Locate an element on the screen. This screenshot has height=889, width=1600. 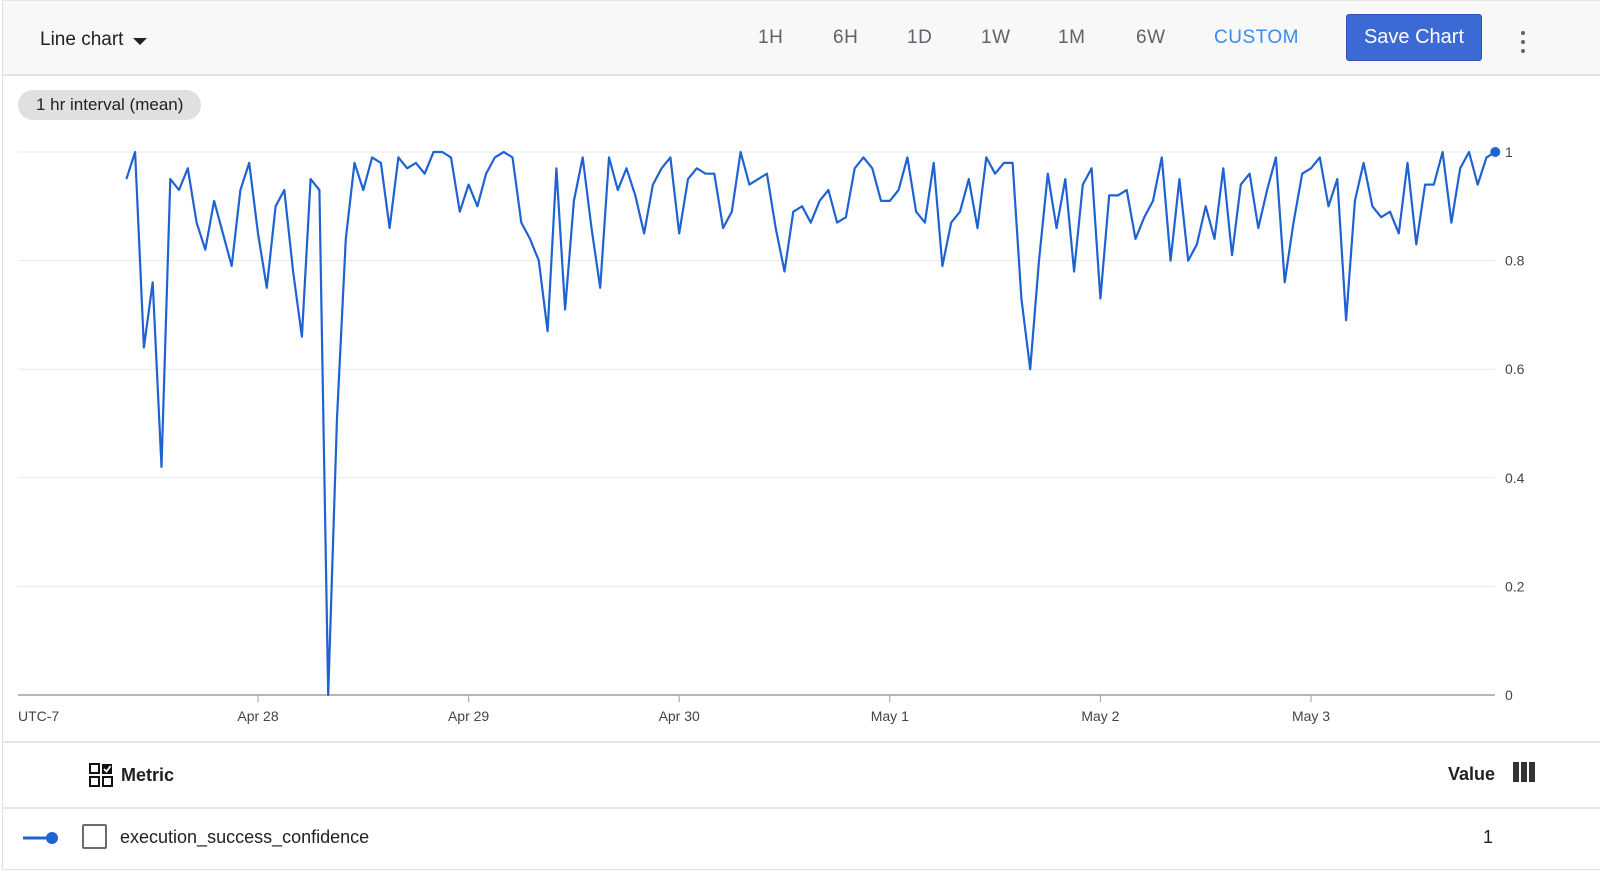
y-tick-label: 0 is located at coordinates (1509, 695).